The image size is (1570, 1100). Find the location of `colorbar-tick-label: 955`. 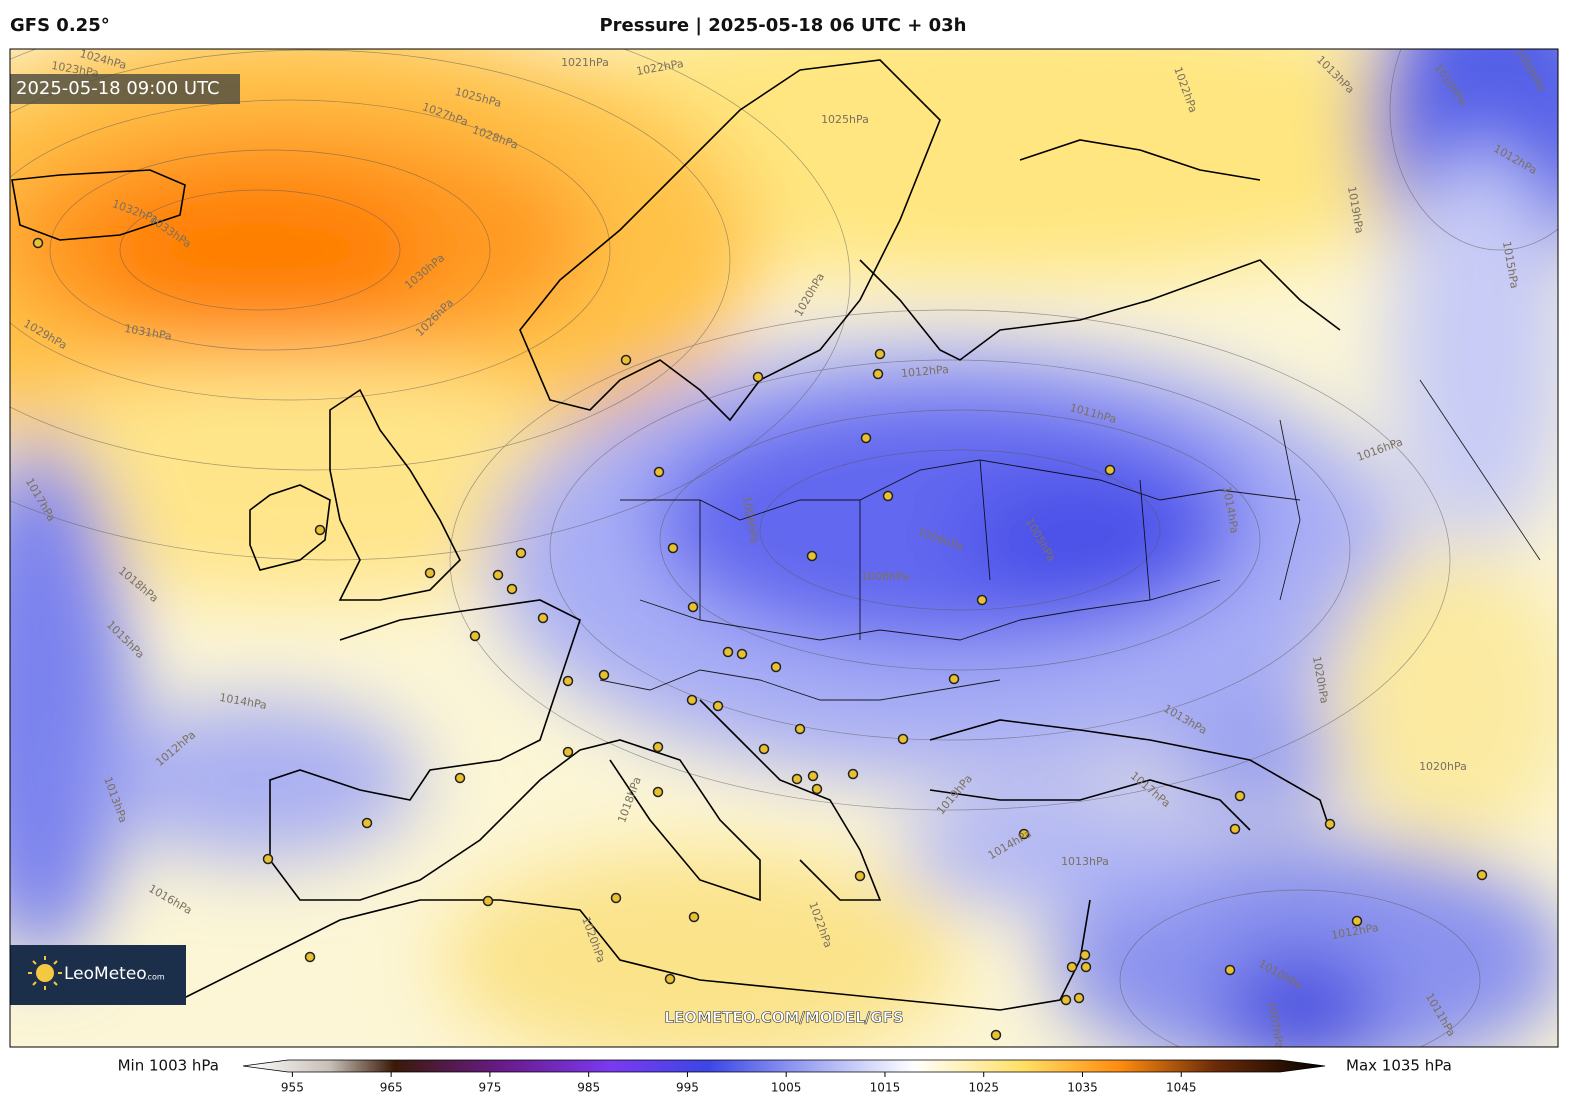

colorbar-tick-label: 955 is located at coordinates (292, 1088).